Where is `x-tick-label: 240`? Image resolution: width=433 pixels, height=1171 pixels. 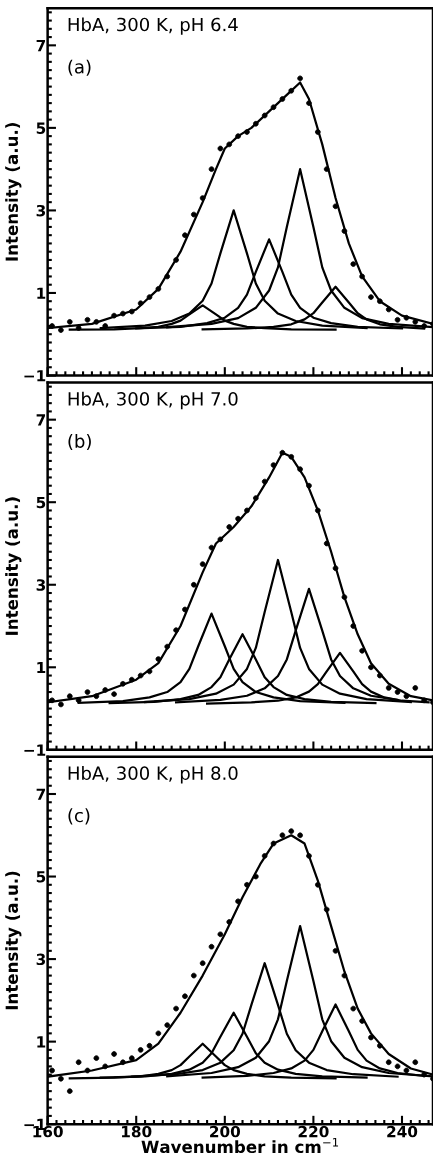 x-tick-label: 240 is located at coordinates (402, 1131).